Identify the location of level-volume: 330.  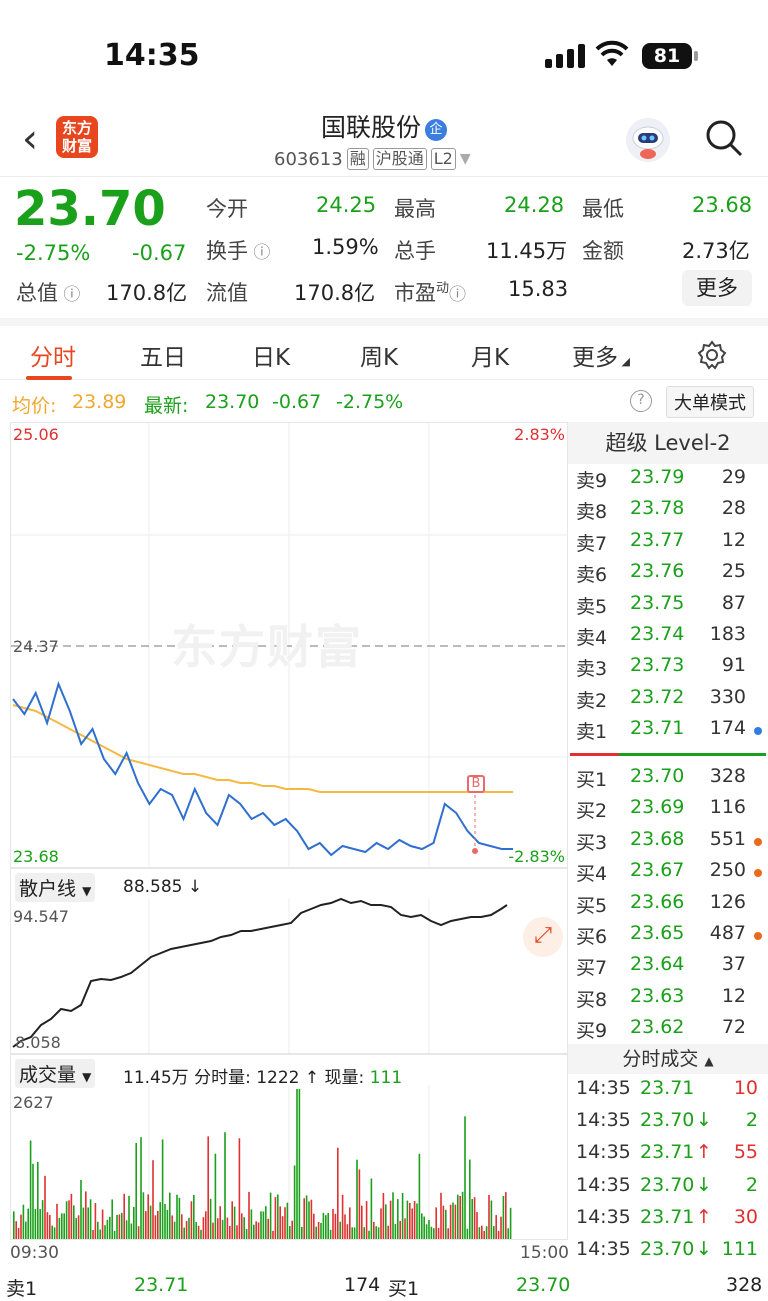
(727, 696).